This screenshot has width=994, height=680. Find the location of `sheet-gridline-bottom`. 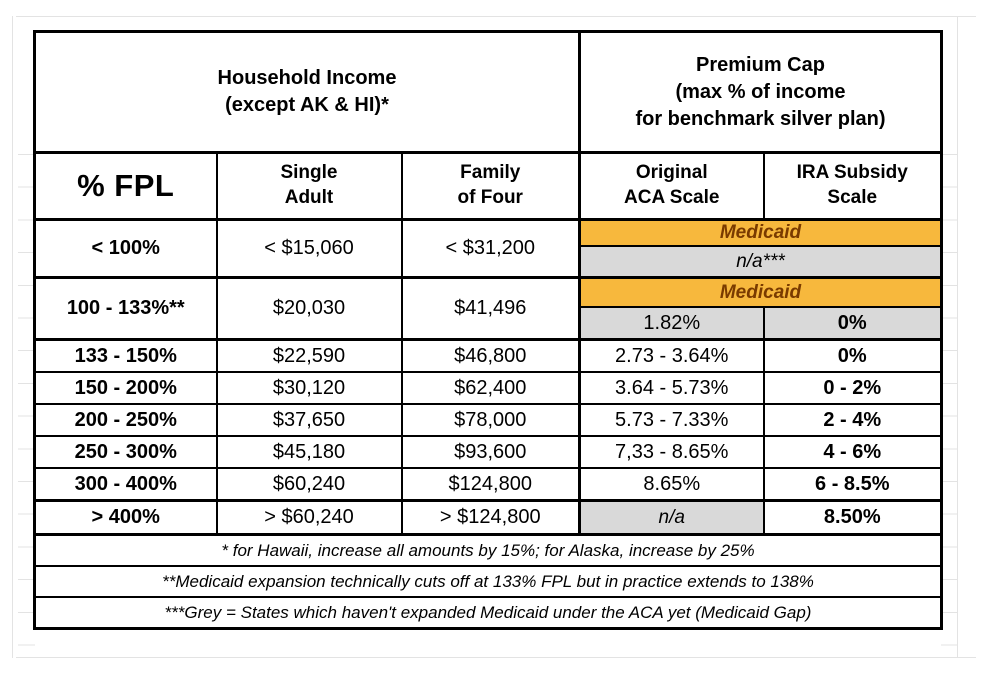

sheet-gridline-bottom is located at coordinates (496, 657).